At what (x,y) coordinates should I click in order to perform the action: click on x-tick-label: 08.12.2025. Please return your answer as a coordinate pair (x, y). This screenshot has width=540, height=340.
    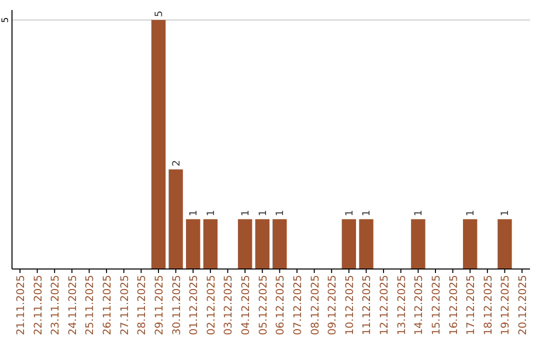
    Looking at the image, I should click on (315, 305).